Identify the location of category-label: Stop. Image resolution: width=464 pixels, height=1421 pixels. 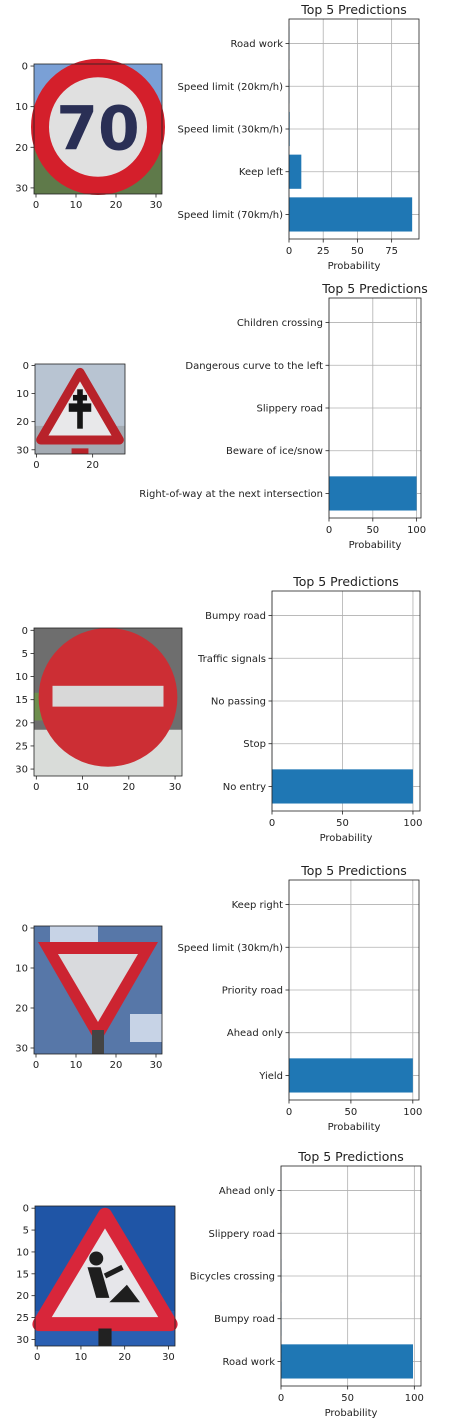
(254, 744).